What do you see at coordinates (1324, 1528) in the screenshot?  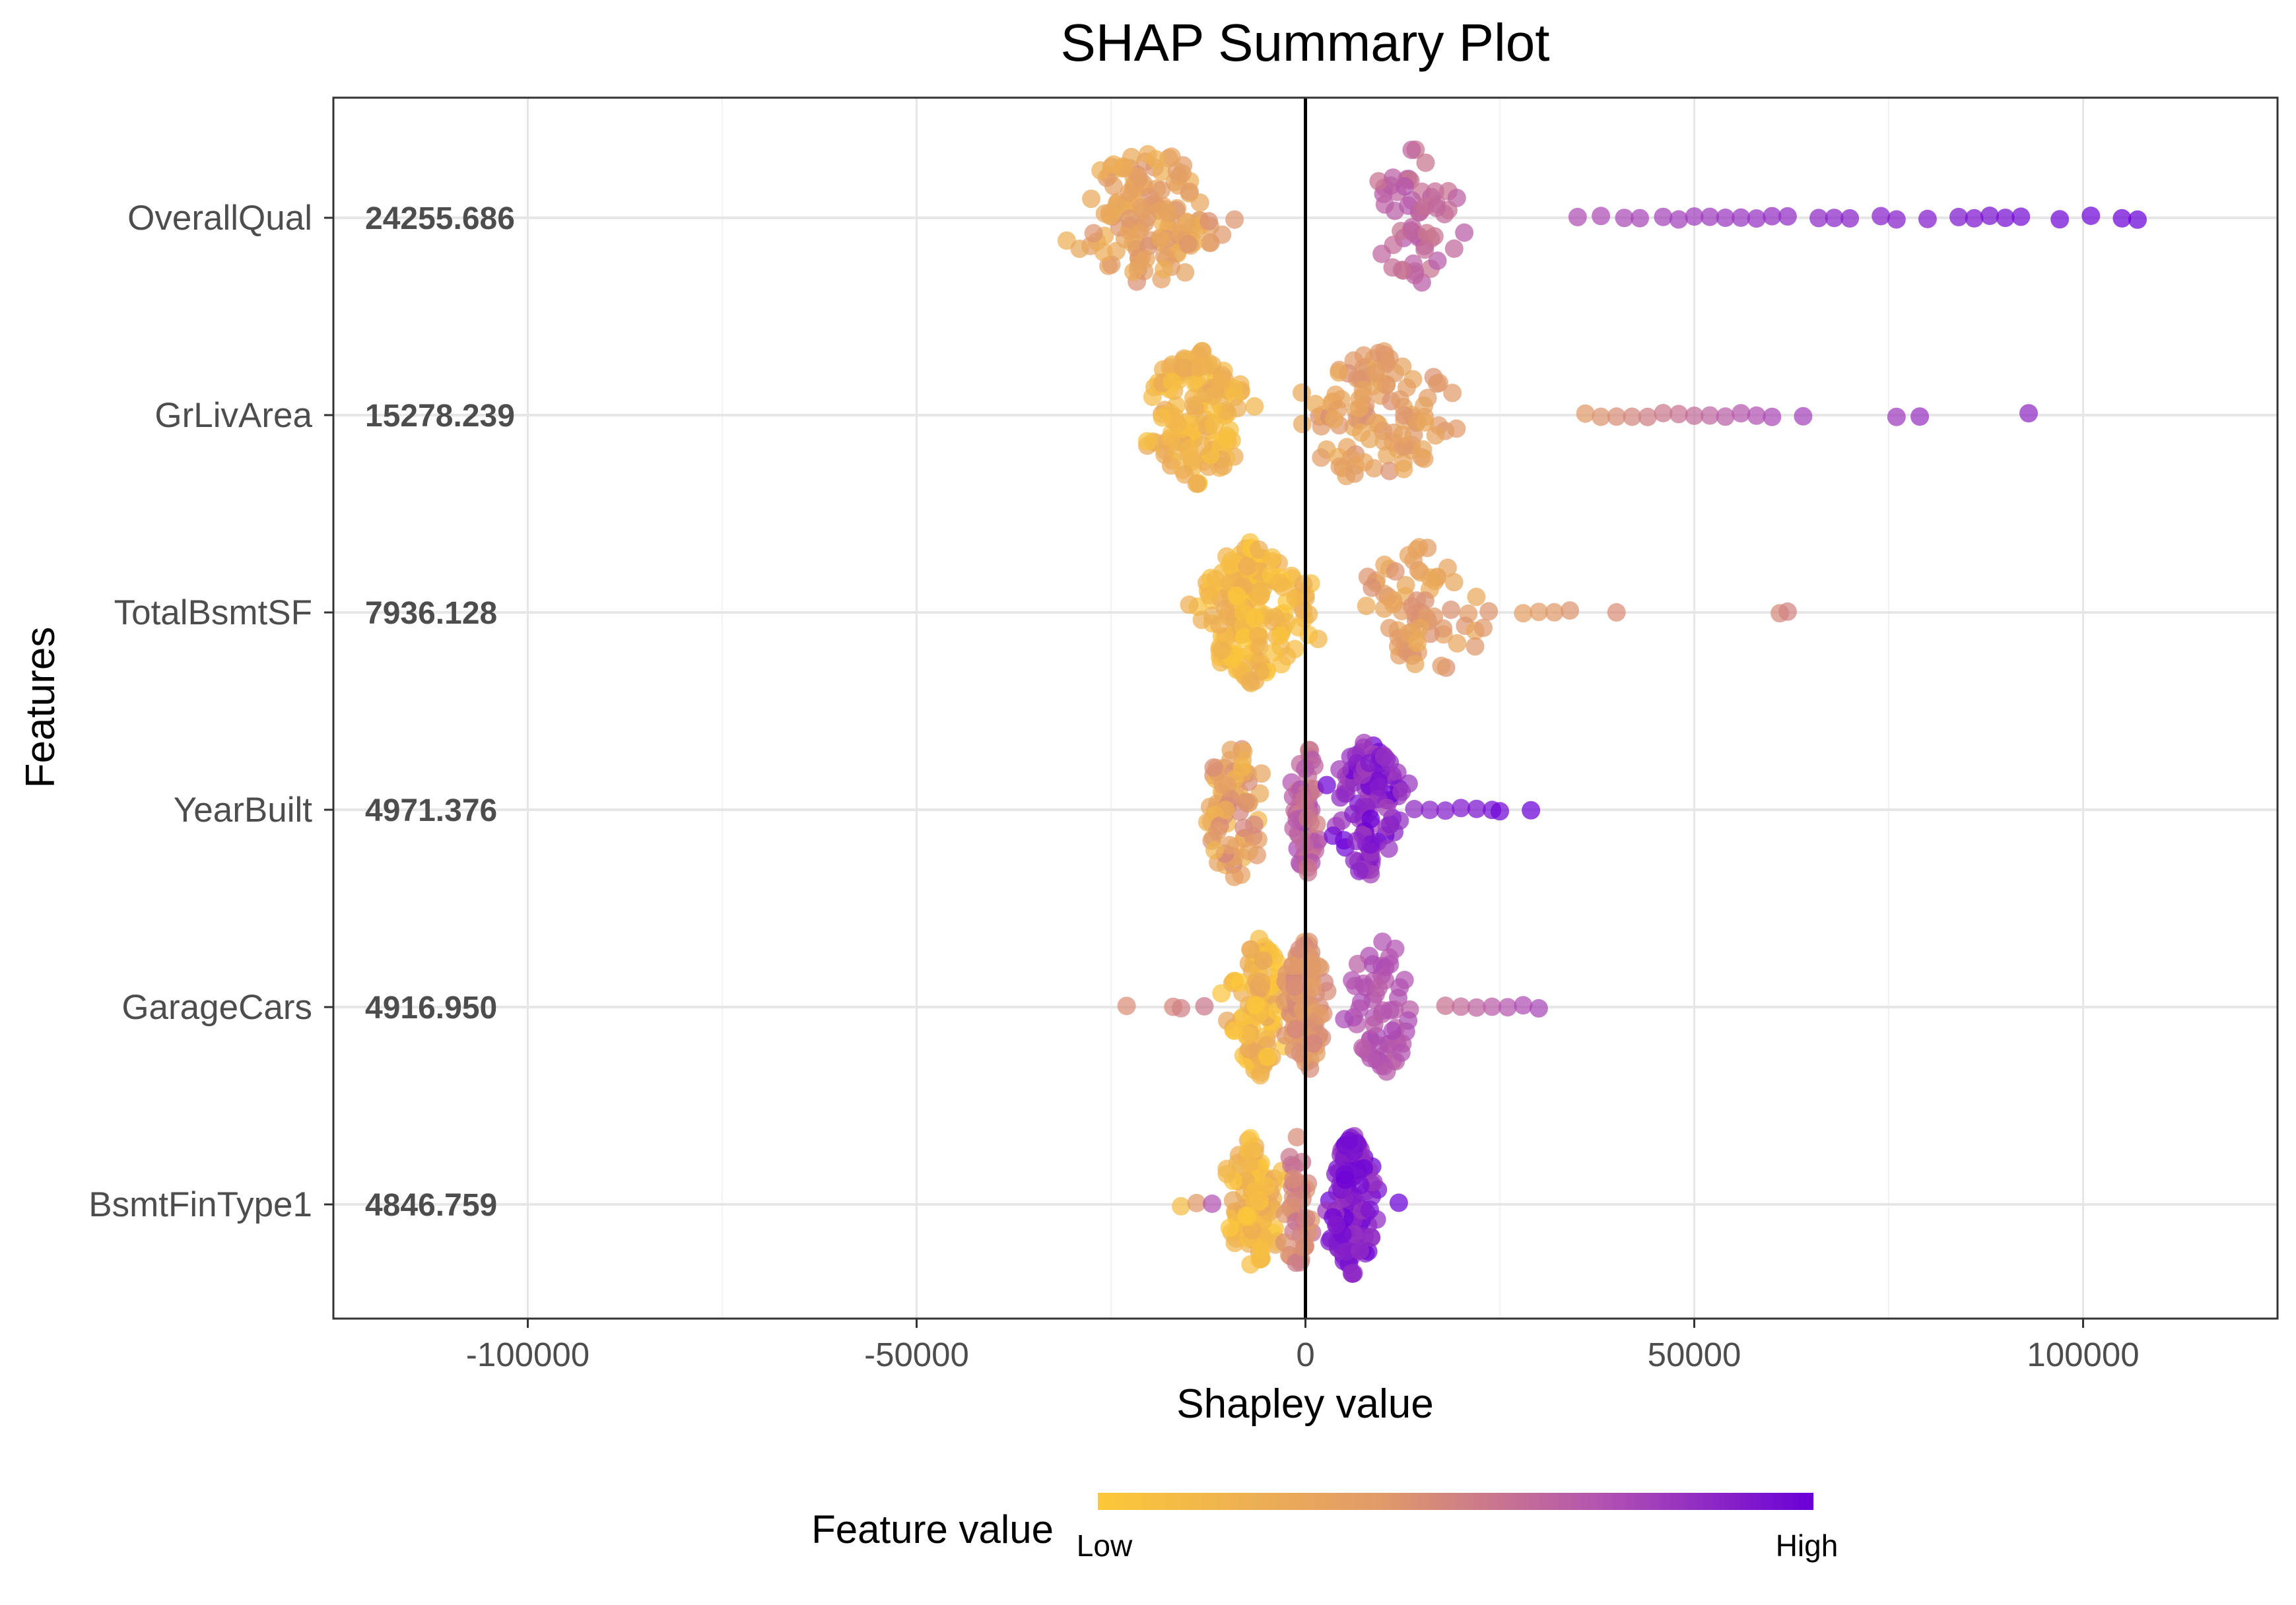 I see `color-legend: Feature value Low High` at bounding box center [1324, 1528].